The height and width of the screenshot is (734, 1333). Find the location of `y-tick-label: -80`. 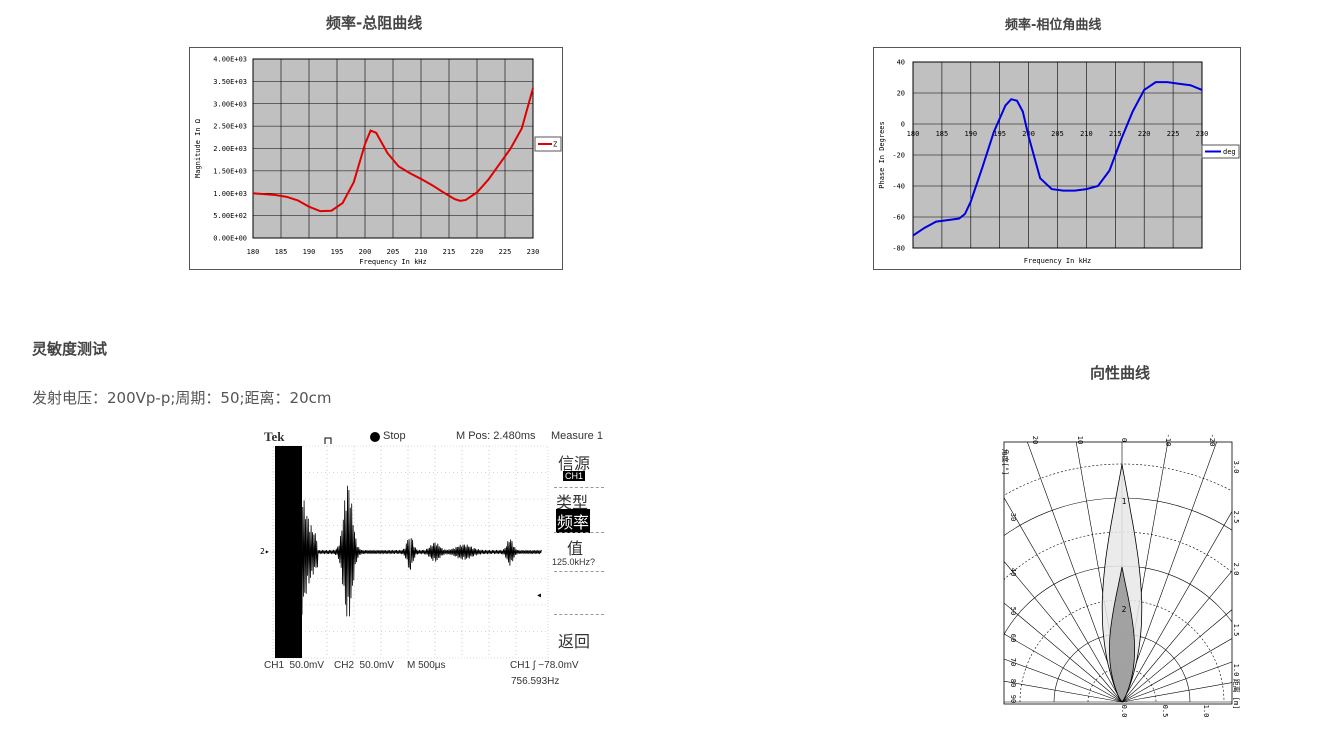

y-tick-label: -80 is located at coordinates (898, 249).